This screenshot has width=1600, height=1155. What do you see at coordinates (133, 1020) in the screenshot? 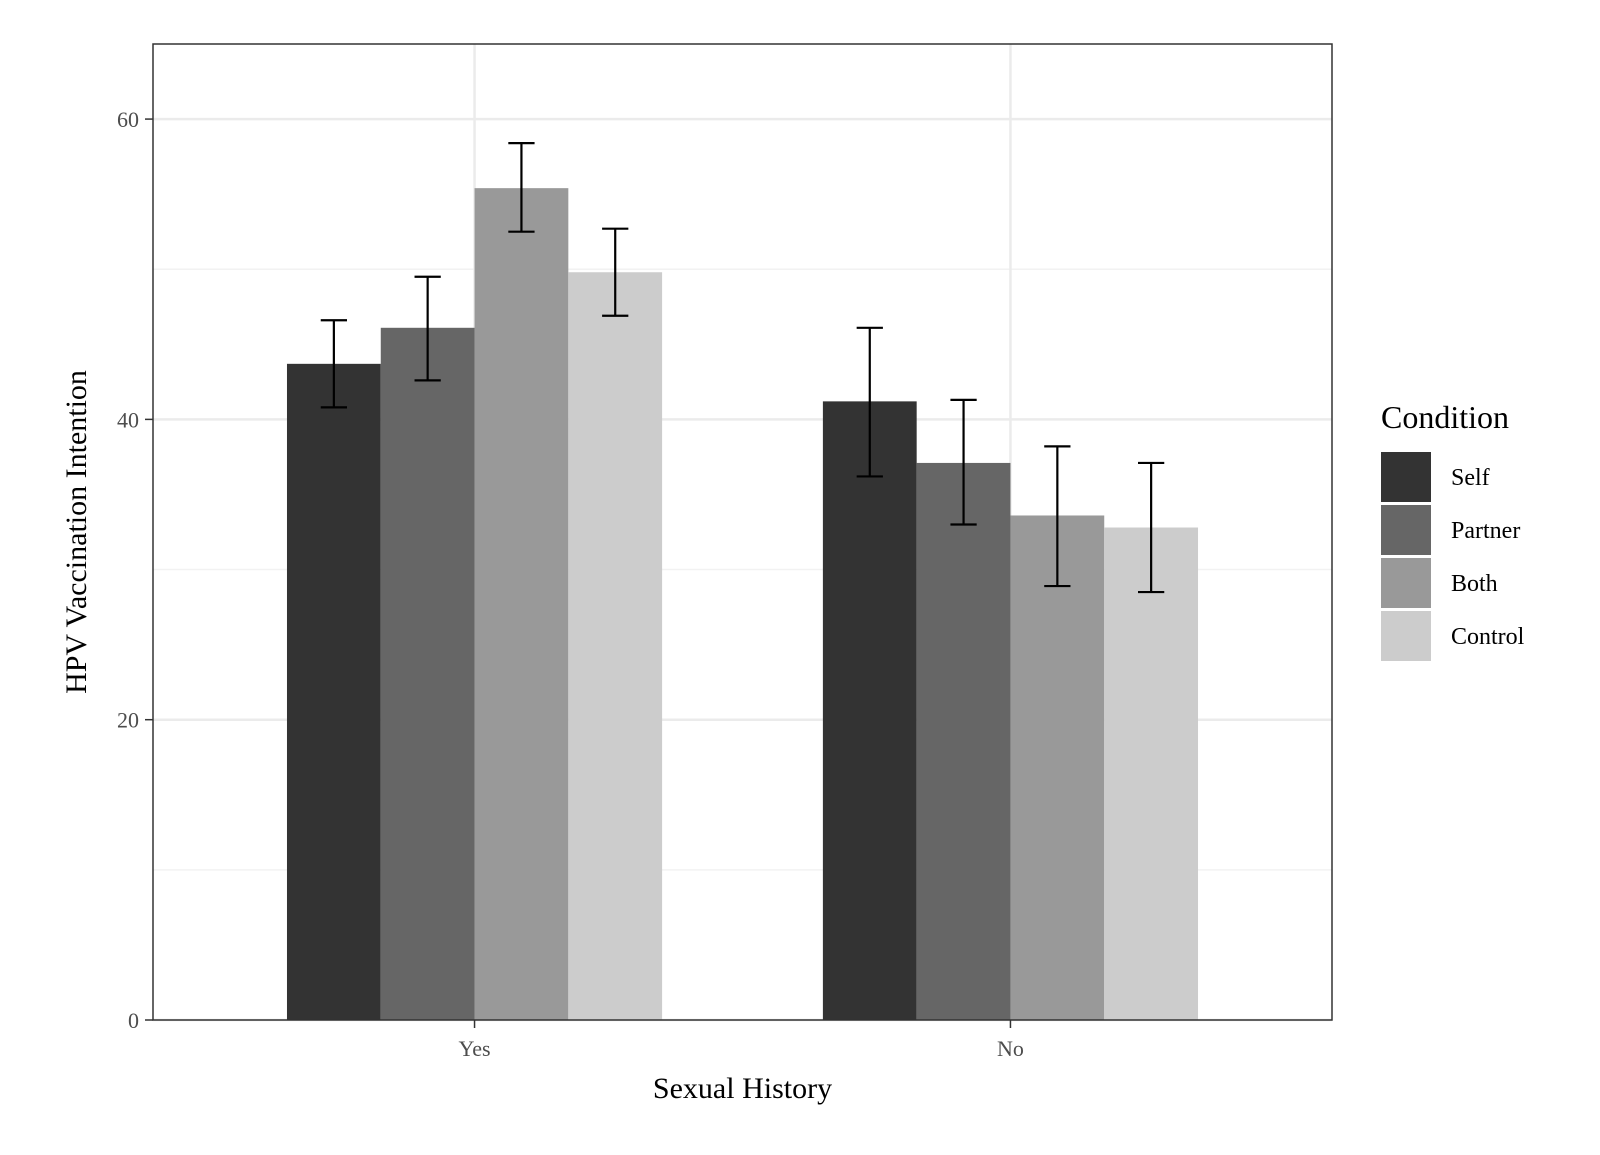
I see `y-tick-label: 0` at bounding box center [133, 1020].